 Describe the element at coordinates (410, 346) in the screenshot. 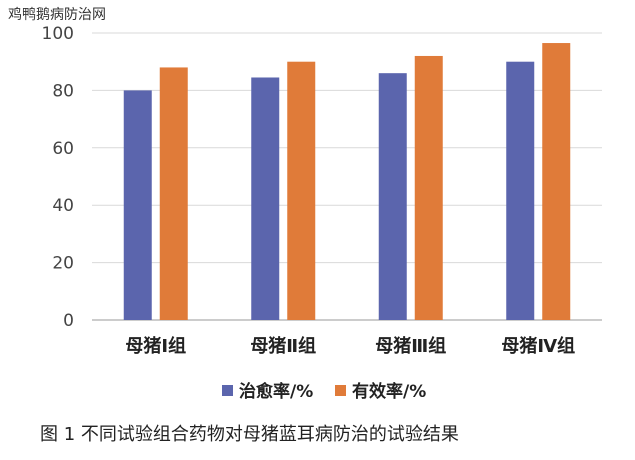

I see `x-category-label: 母猪Ⅲ组` at that location.